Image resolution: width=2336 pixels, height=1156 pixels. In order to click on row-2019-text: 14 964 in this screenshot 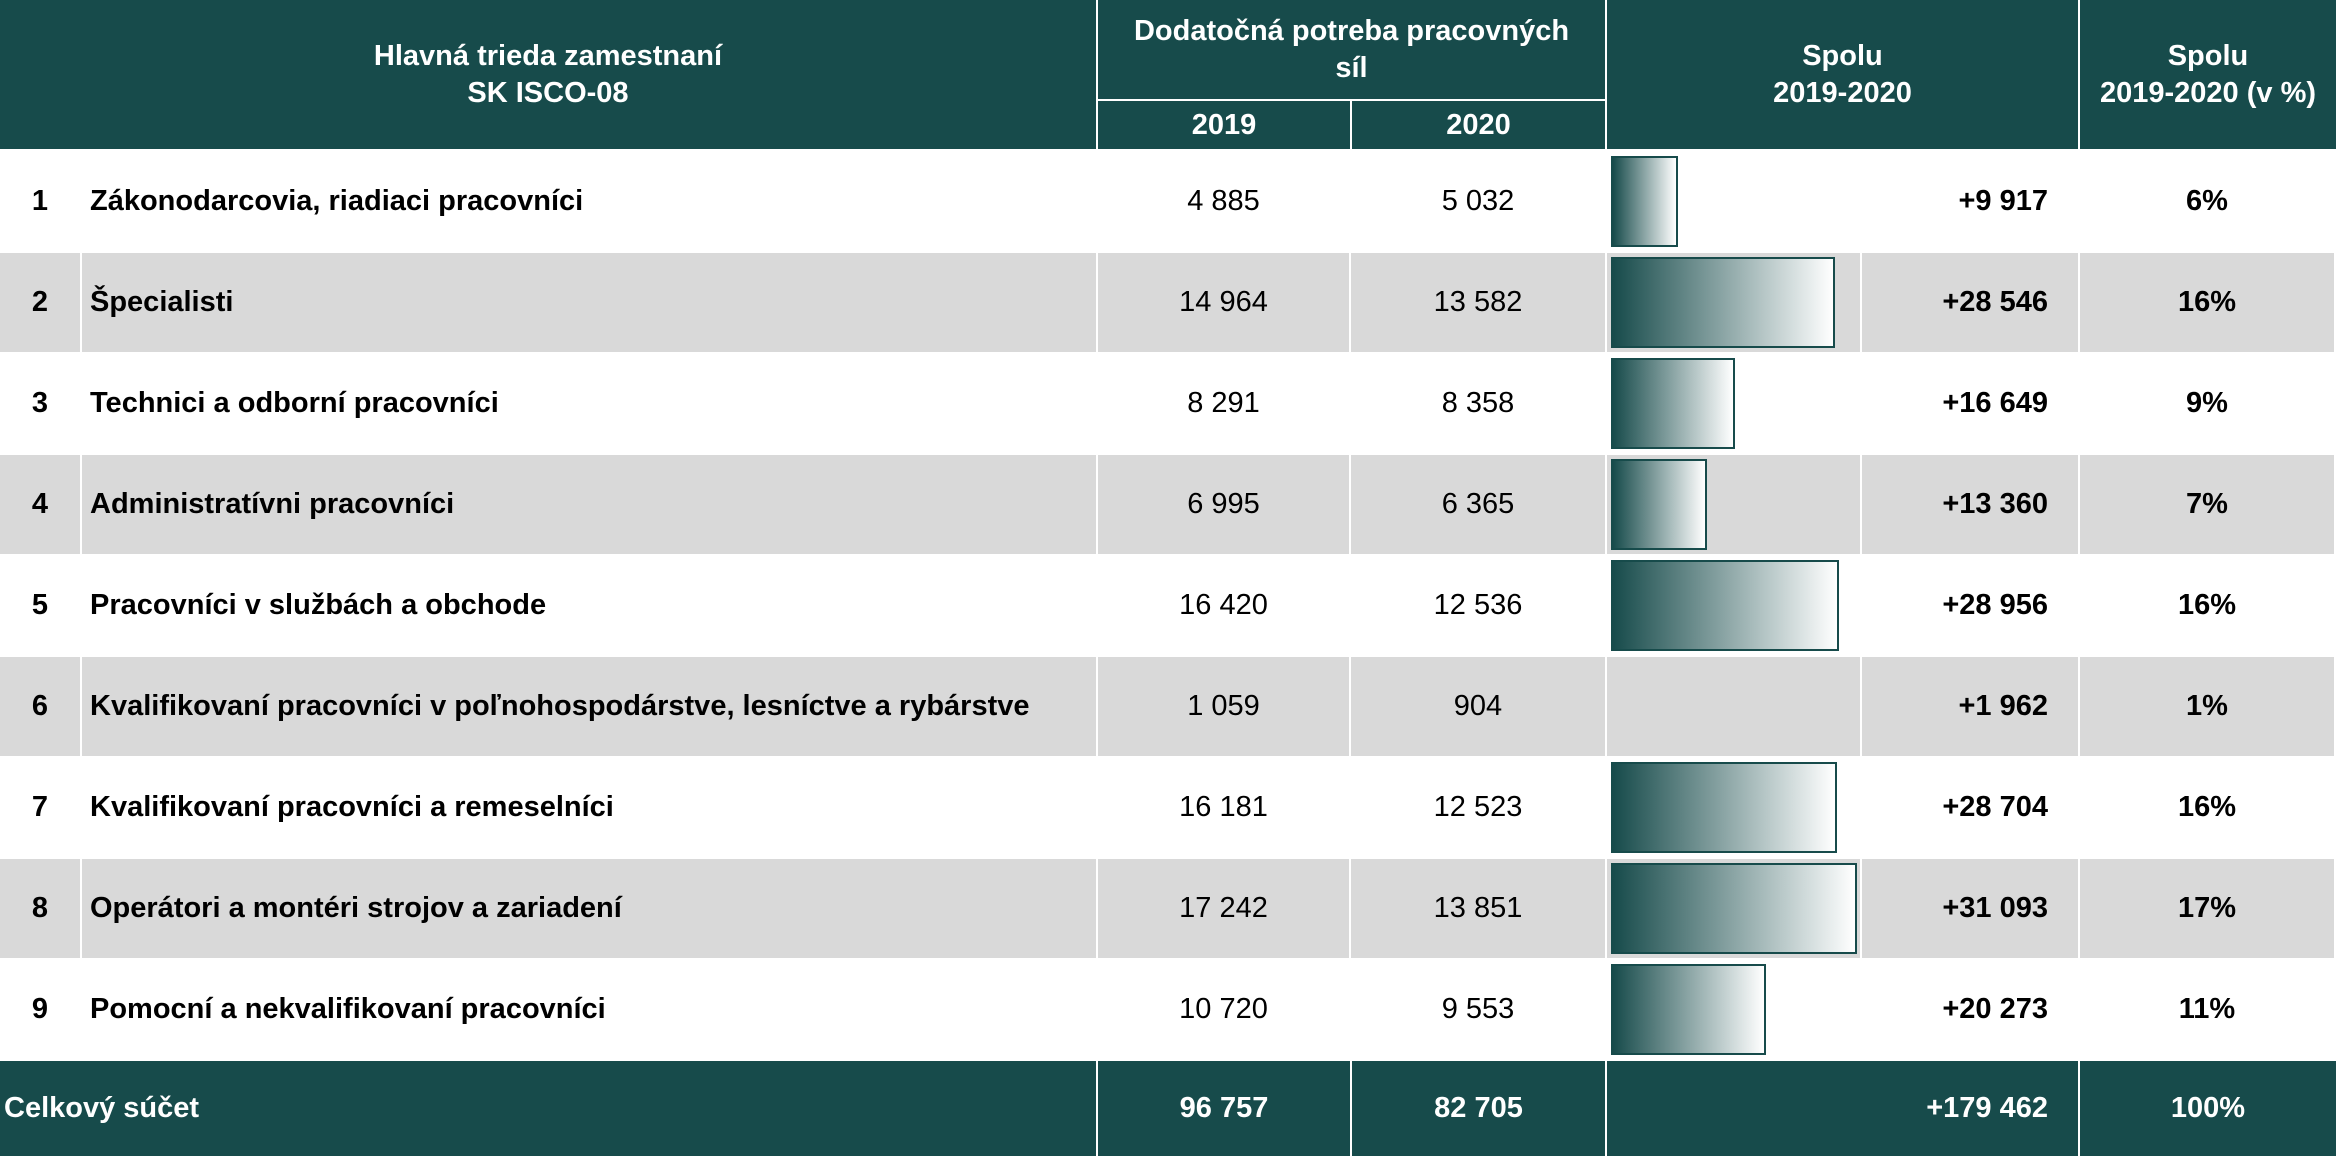, I will do `click(1223, 302)`.